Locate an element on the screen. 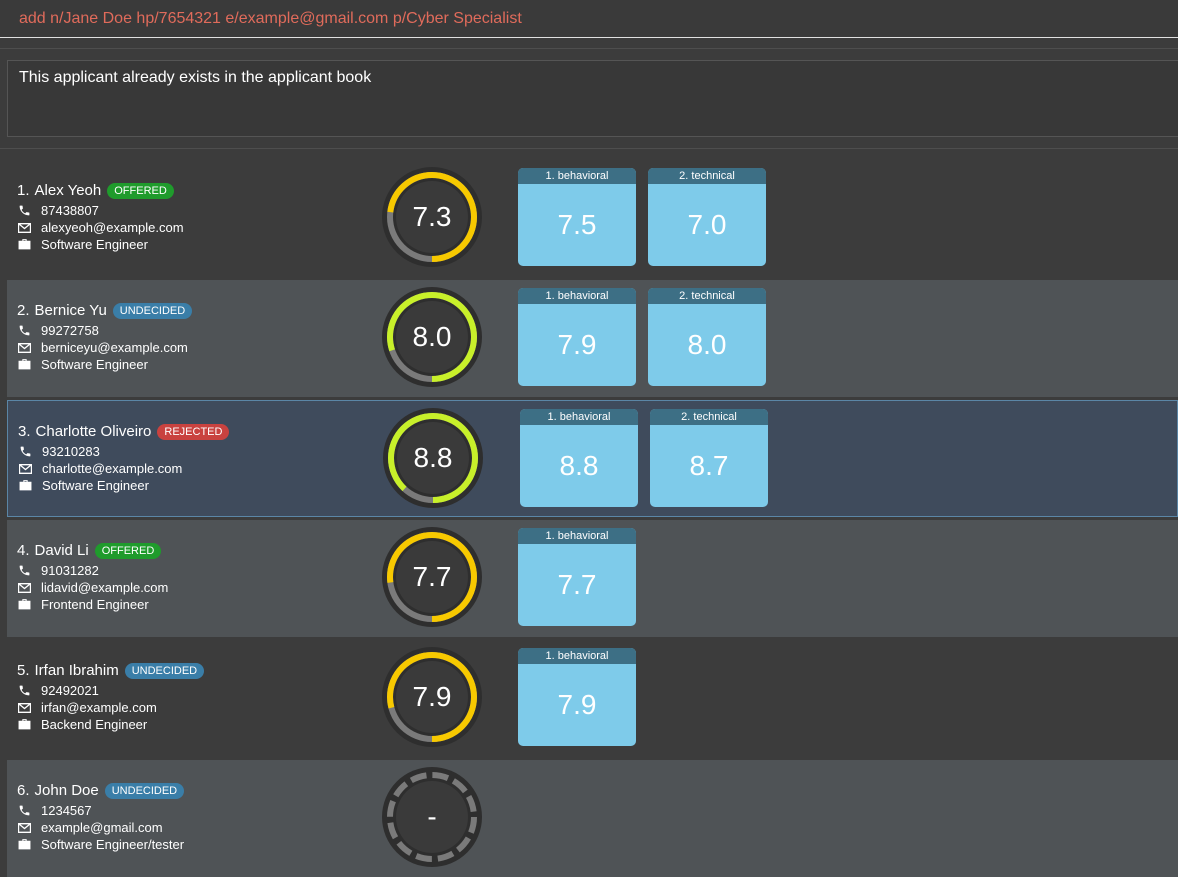 This screenshot has height=877, width=1178. interview-score: 7.5 is located at coordinates (577, 224).